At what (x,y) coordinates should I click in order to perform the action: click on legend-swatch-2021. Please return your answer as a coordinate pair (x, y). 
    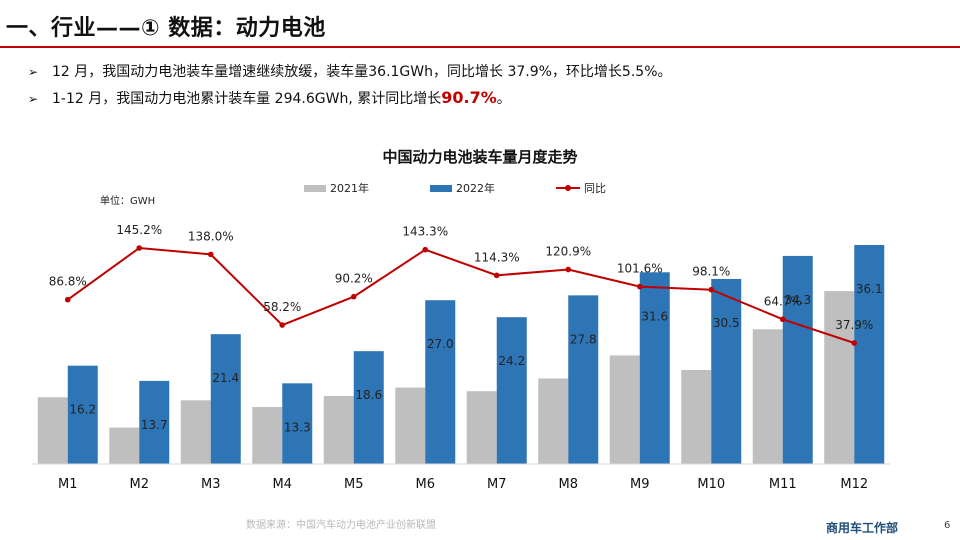
    Looking at the image, I should click on (315, 188).